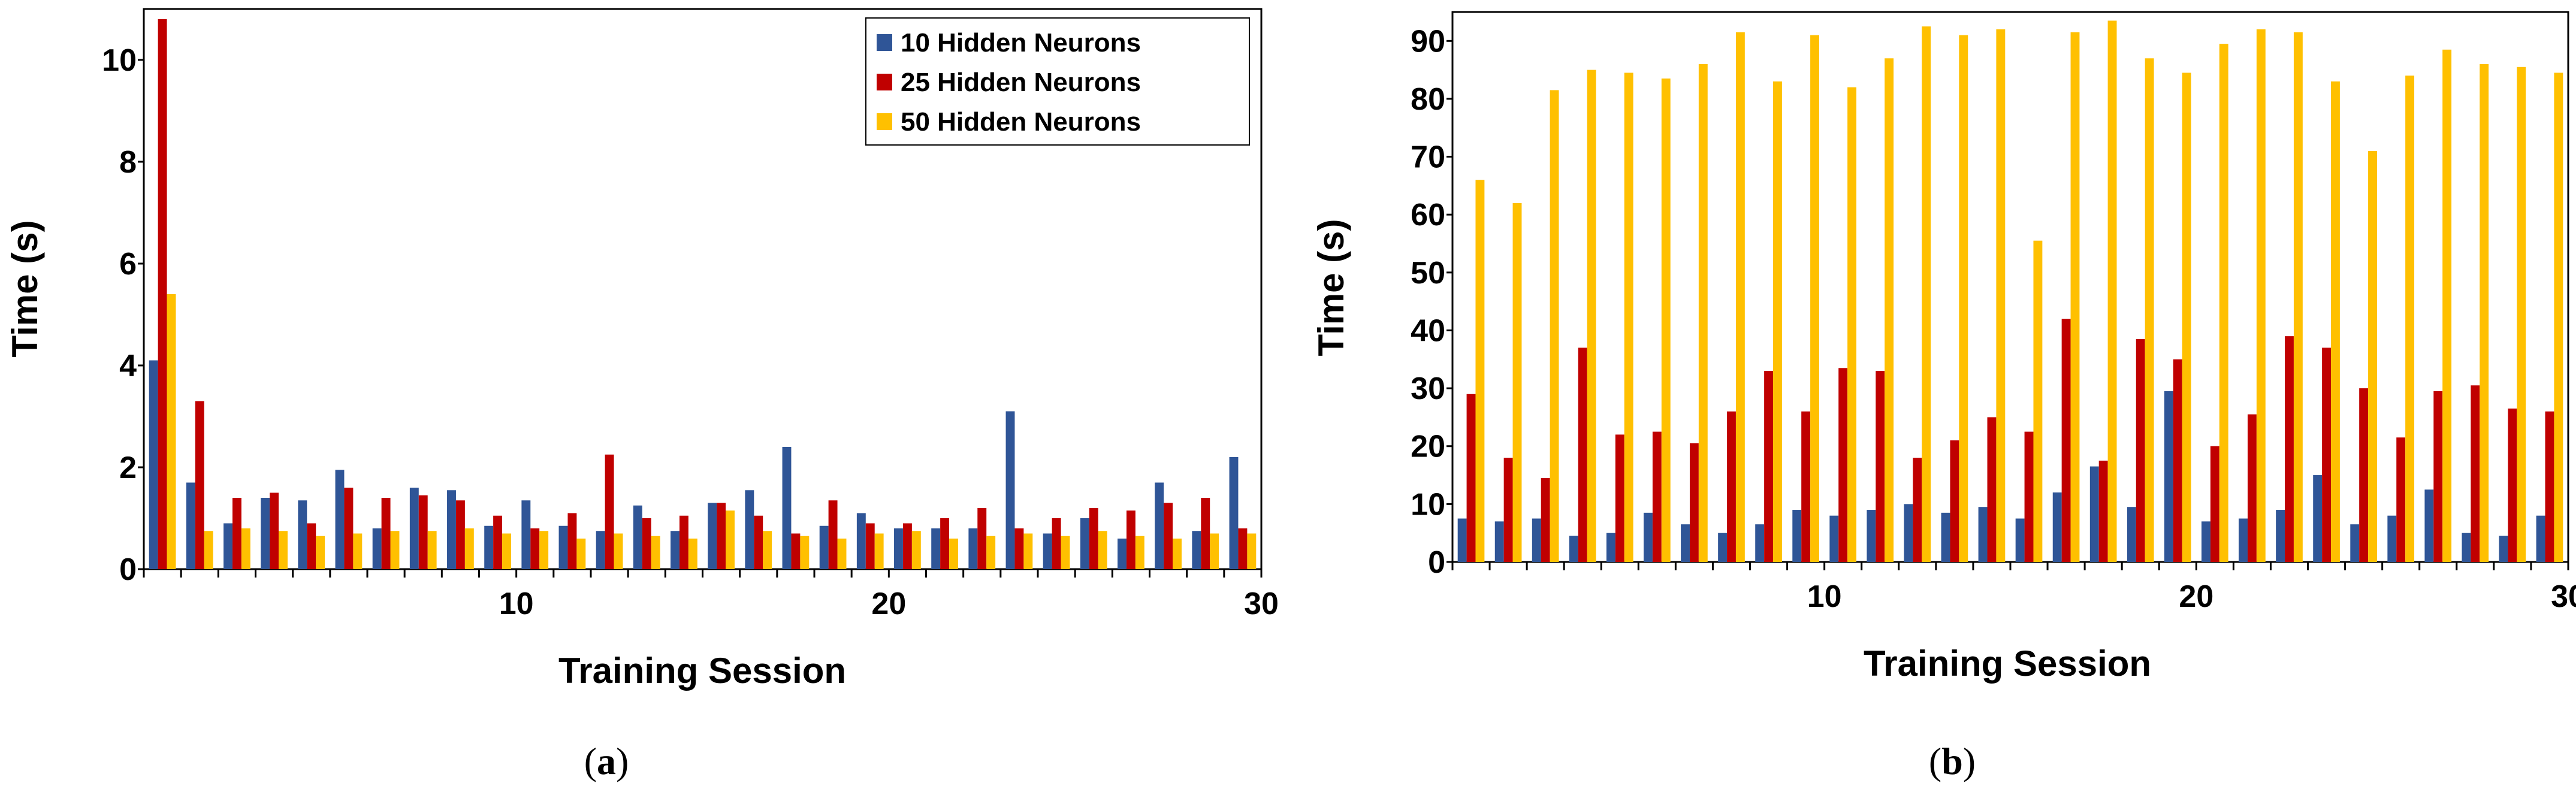  I want to click on x-tick-label: 30, so click(1262, 604).